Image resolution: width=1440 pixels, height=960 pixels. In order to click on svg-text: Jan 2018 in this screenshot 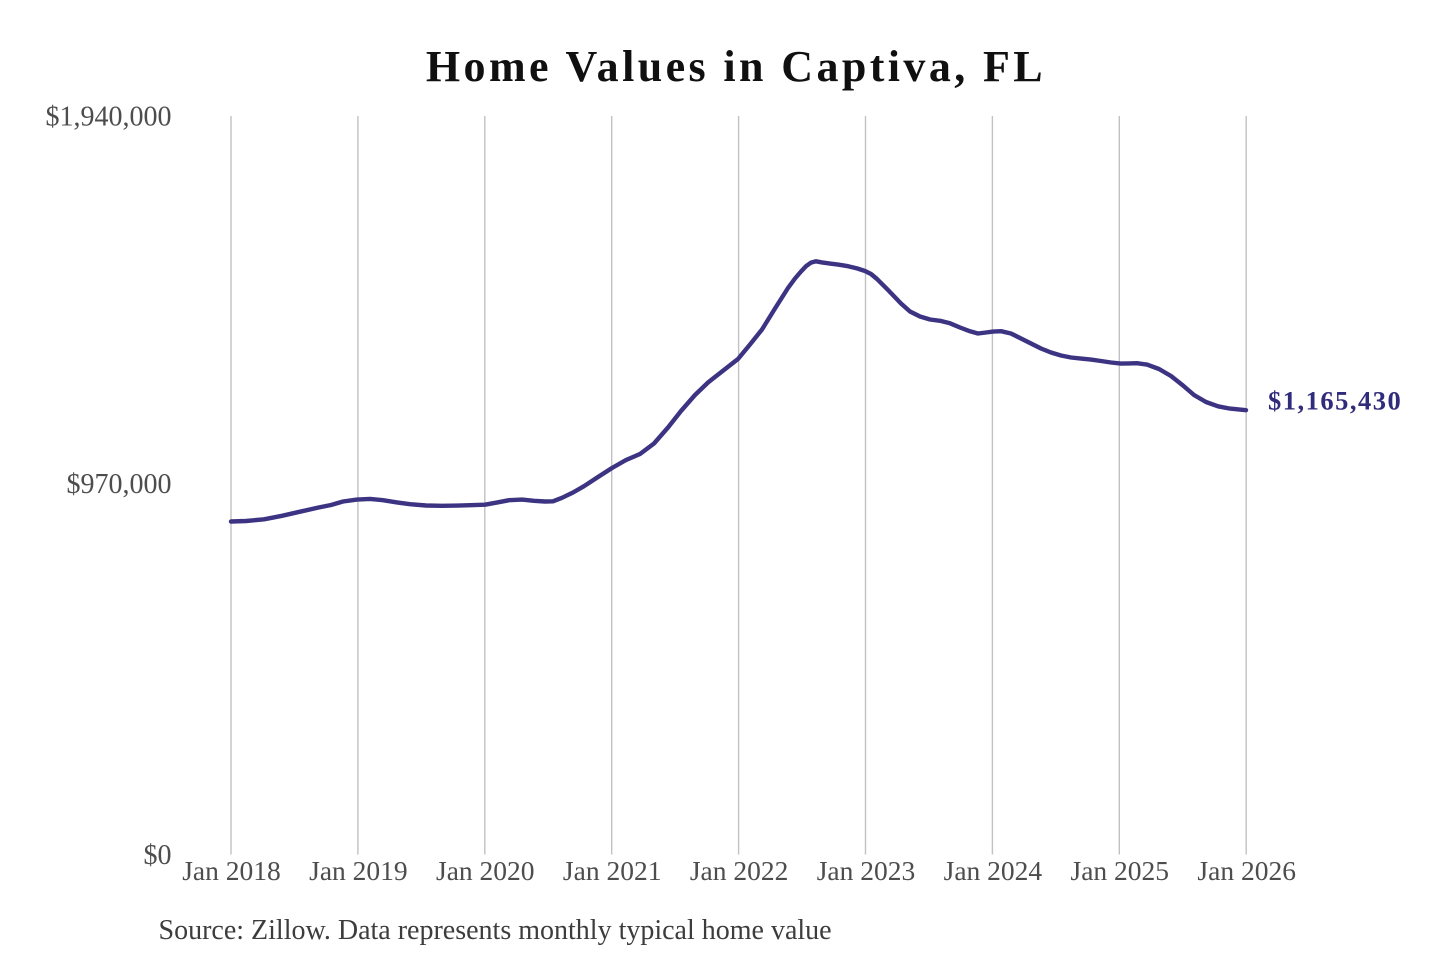, I will do `click(231, 870)`.